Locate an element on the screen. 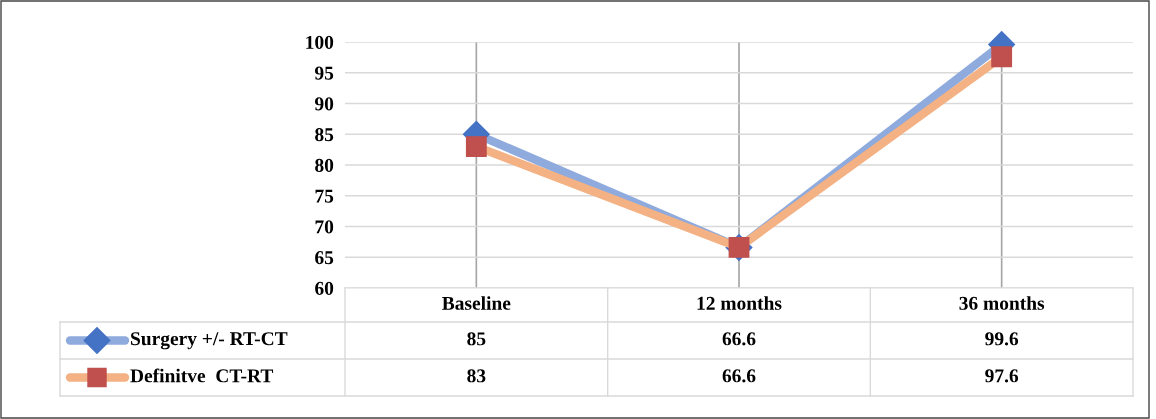 The width and height of the screenshot is (1156, 419). data-label: 85 is located at coordinates (476, 339).